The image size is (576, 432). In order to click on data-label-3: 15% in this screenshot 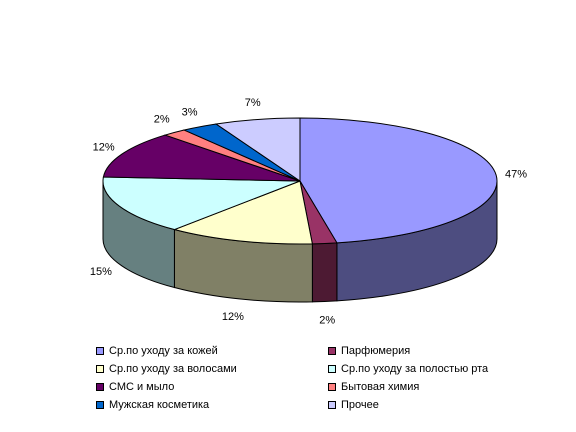, I will do `click(101, 272)`.